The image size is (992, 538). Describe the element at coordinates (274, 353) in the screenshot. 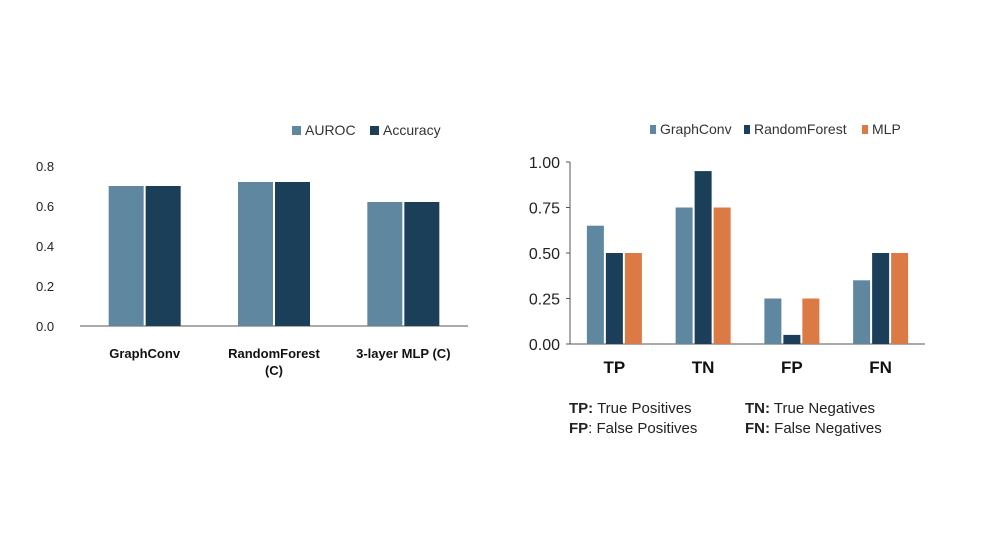

I see `category-label-randomforest-c: RandomForest` at that location.